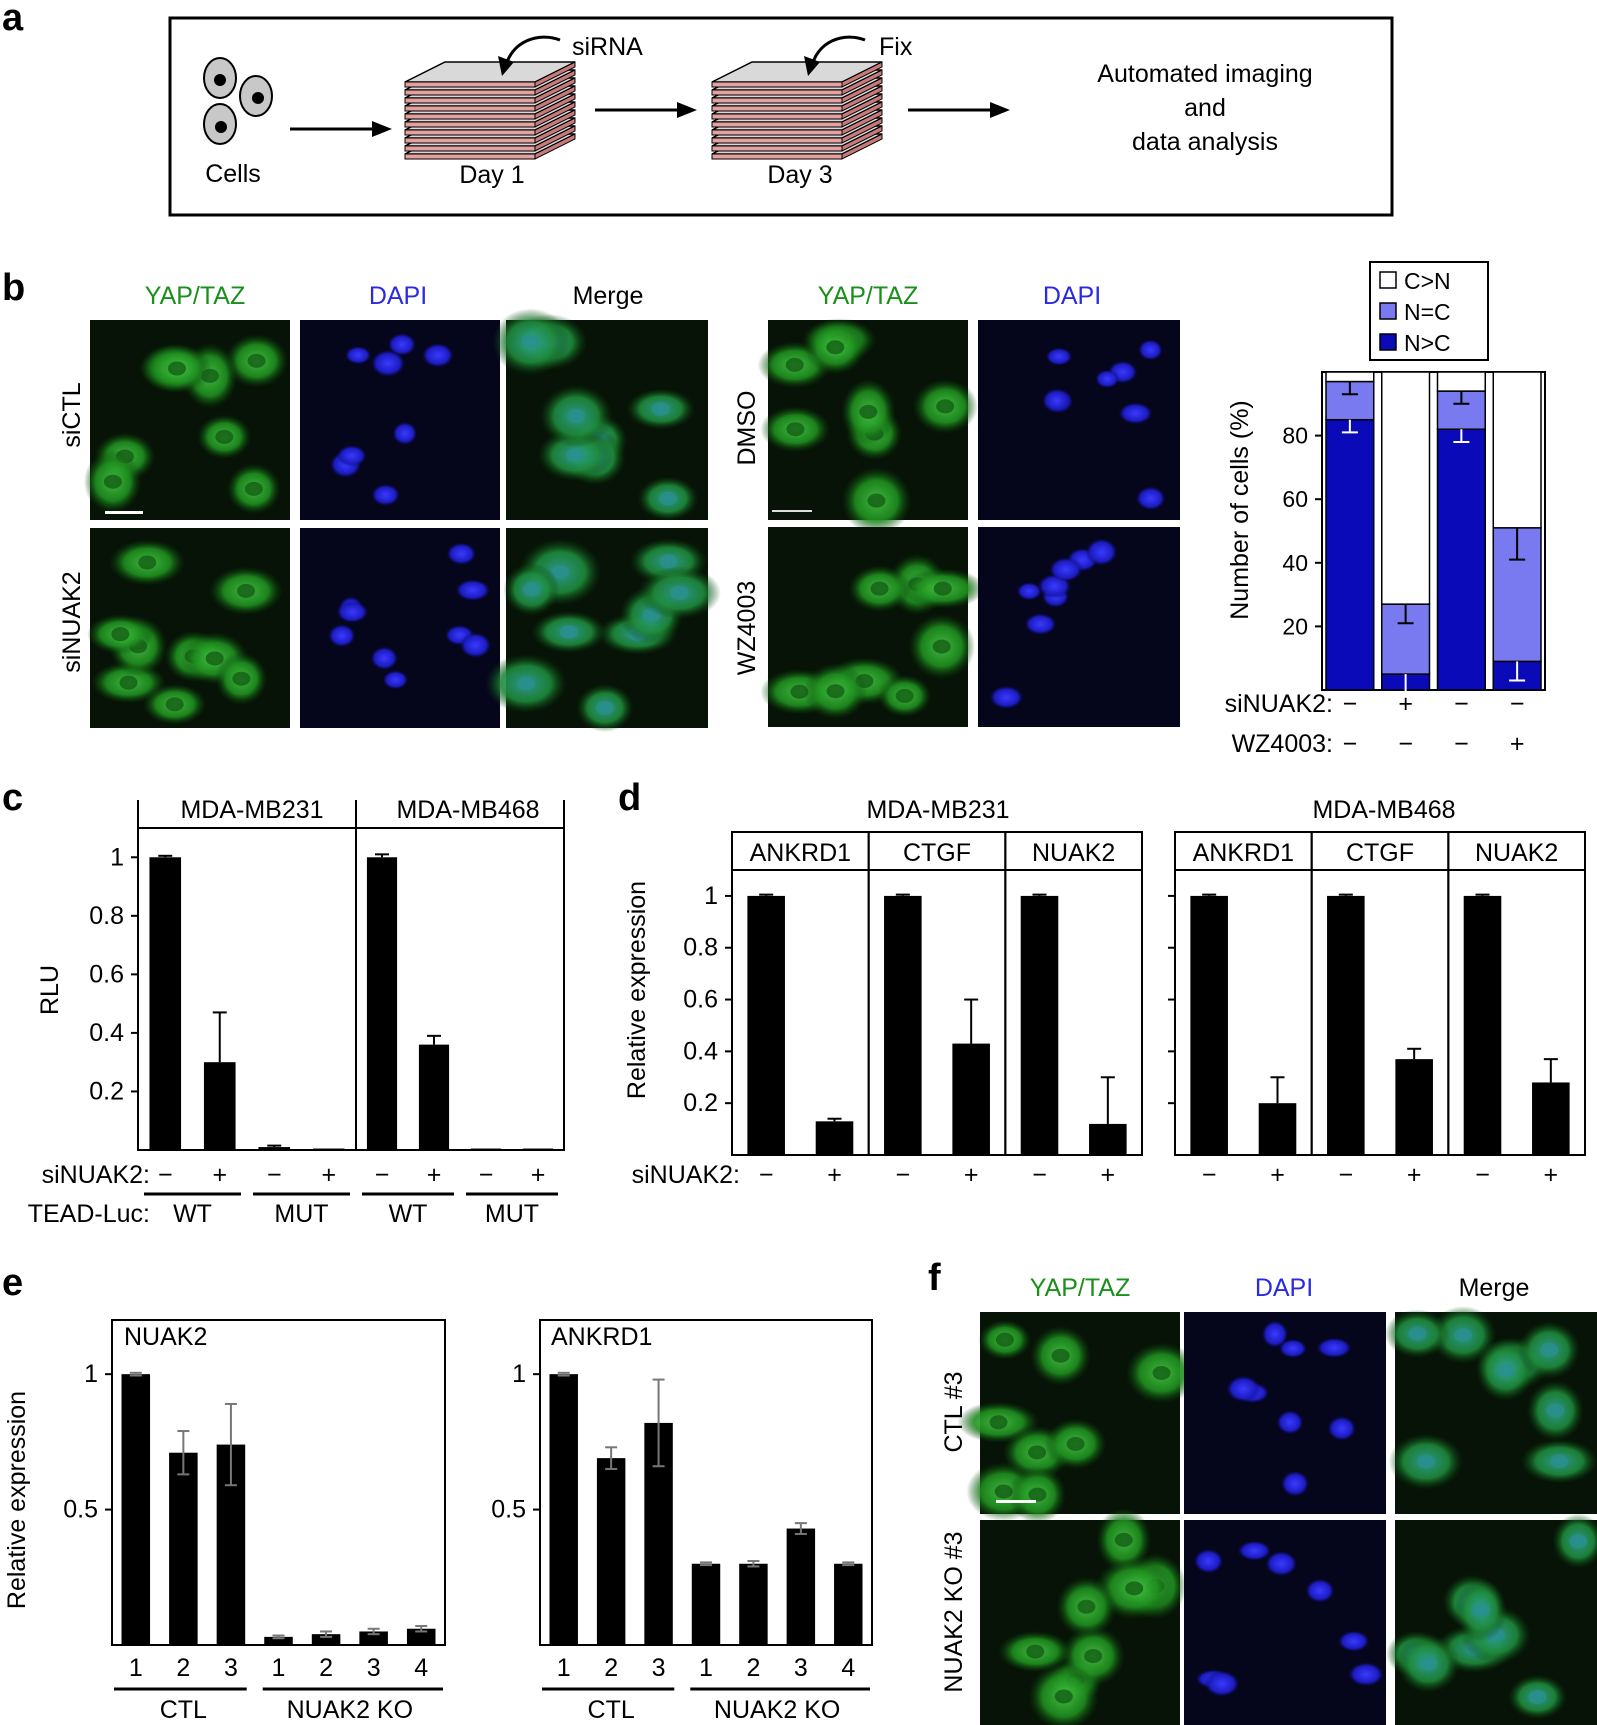 Image resolution: width=1597 pixels, height=1725 pixels. What do you see at coordinates (747, 628) in the screenshot?
I see `b2-row-wz4003: WZ4003` at bounding box center [747, 628].